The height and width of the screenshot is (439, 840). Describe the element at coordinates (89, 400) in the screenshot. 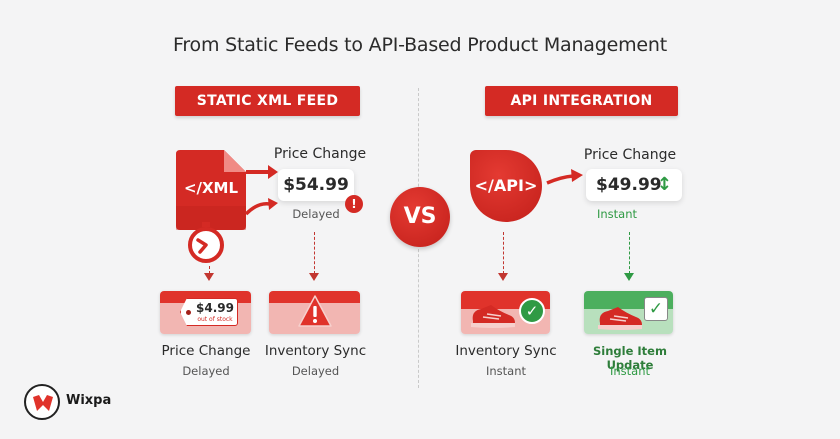

I see `brand-name: Wixpa` at that location.